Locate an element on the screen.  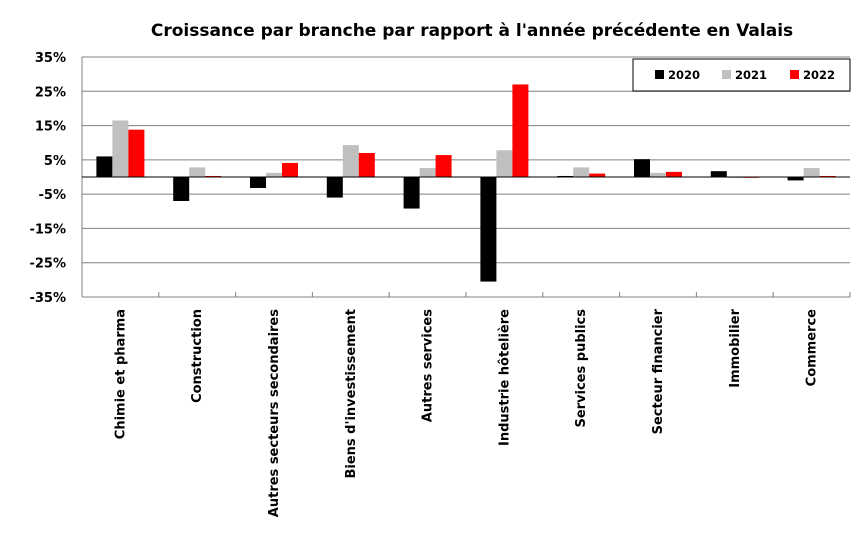
y-tick-label: 15% is located at coordinates (50, 127).